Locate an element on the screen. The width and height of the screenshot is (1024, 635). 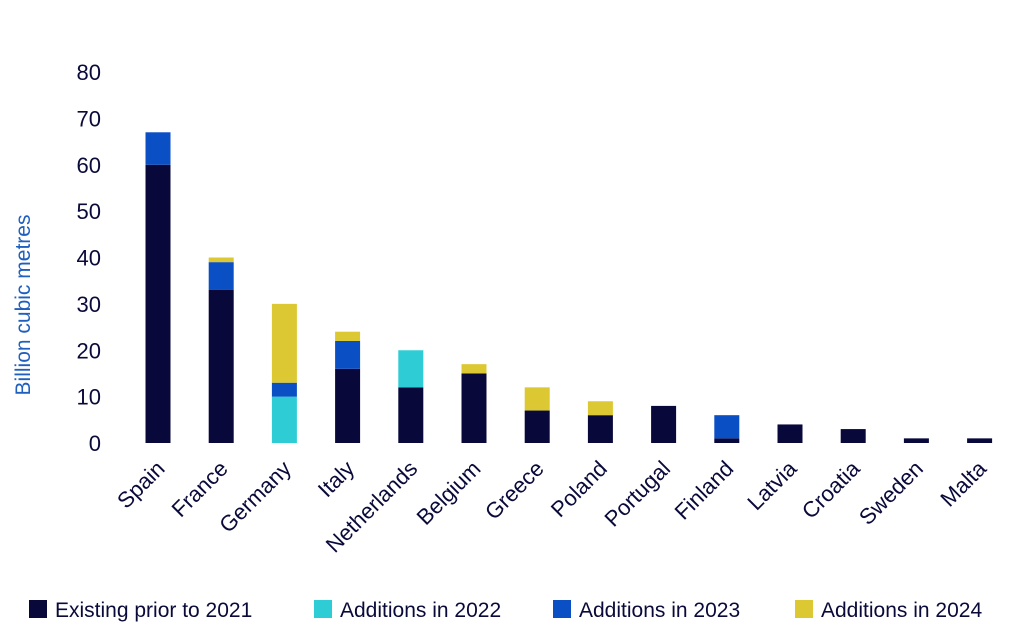
y-axis: 0 10 20 30 40 50 60 70 80 is located at coordinates (89, 258).